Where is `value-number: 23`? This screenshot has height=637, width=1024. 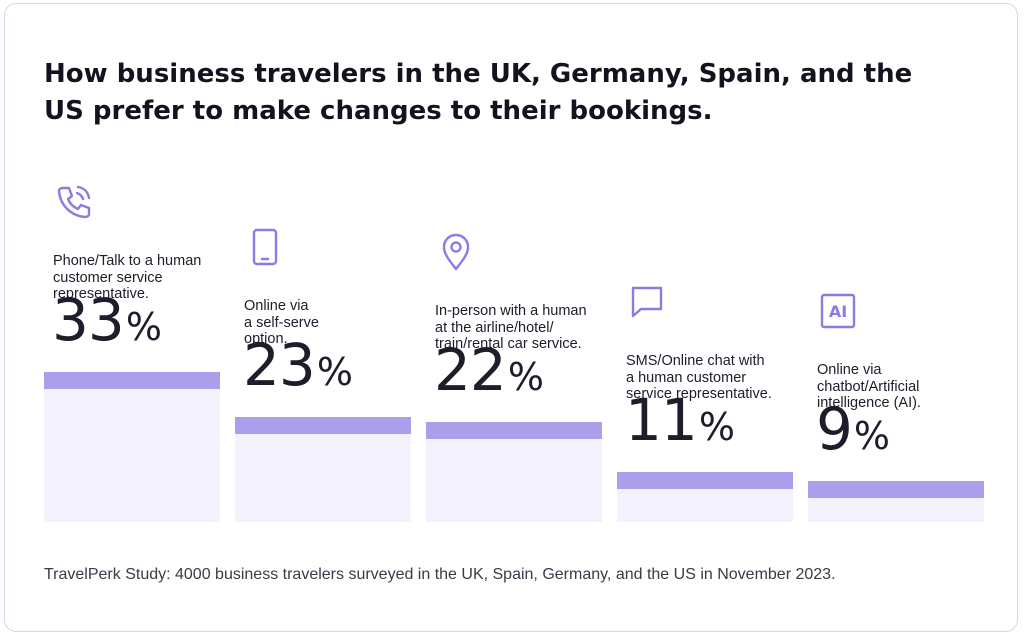 value-number: 23 is located at coordinates (279, 365).